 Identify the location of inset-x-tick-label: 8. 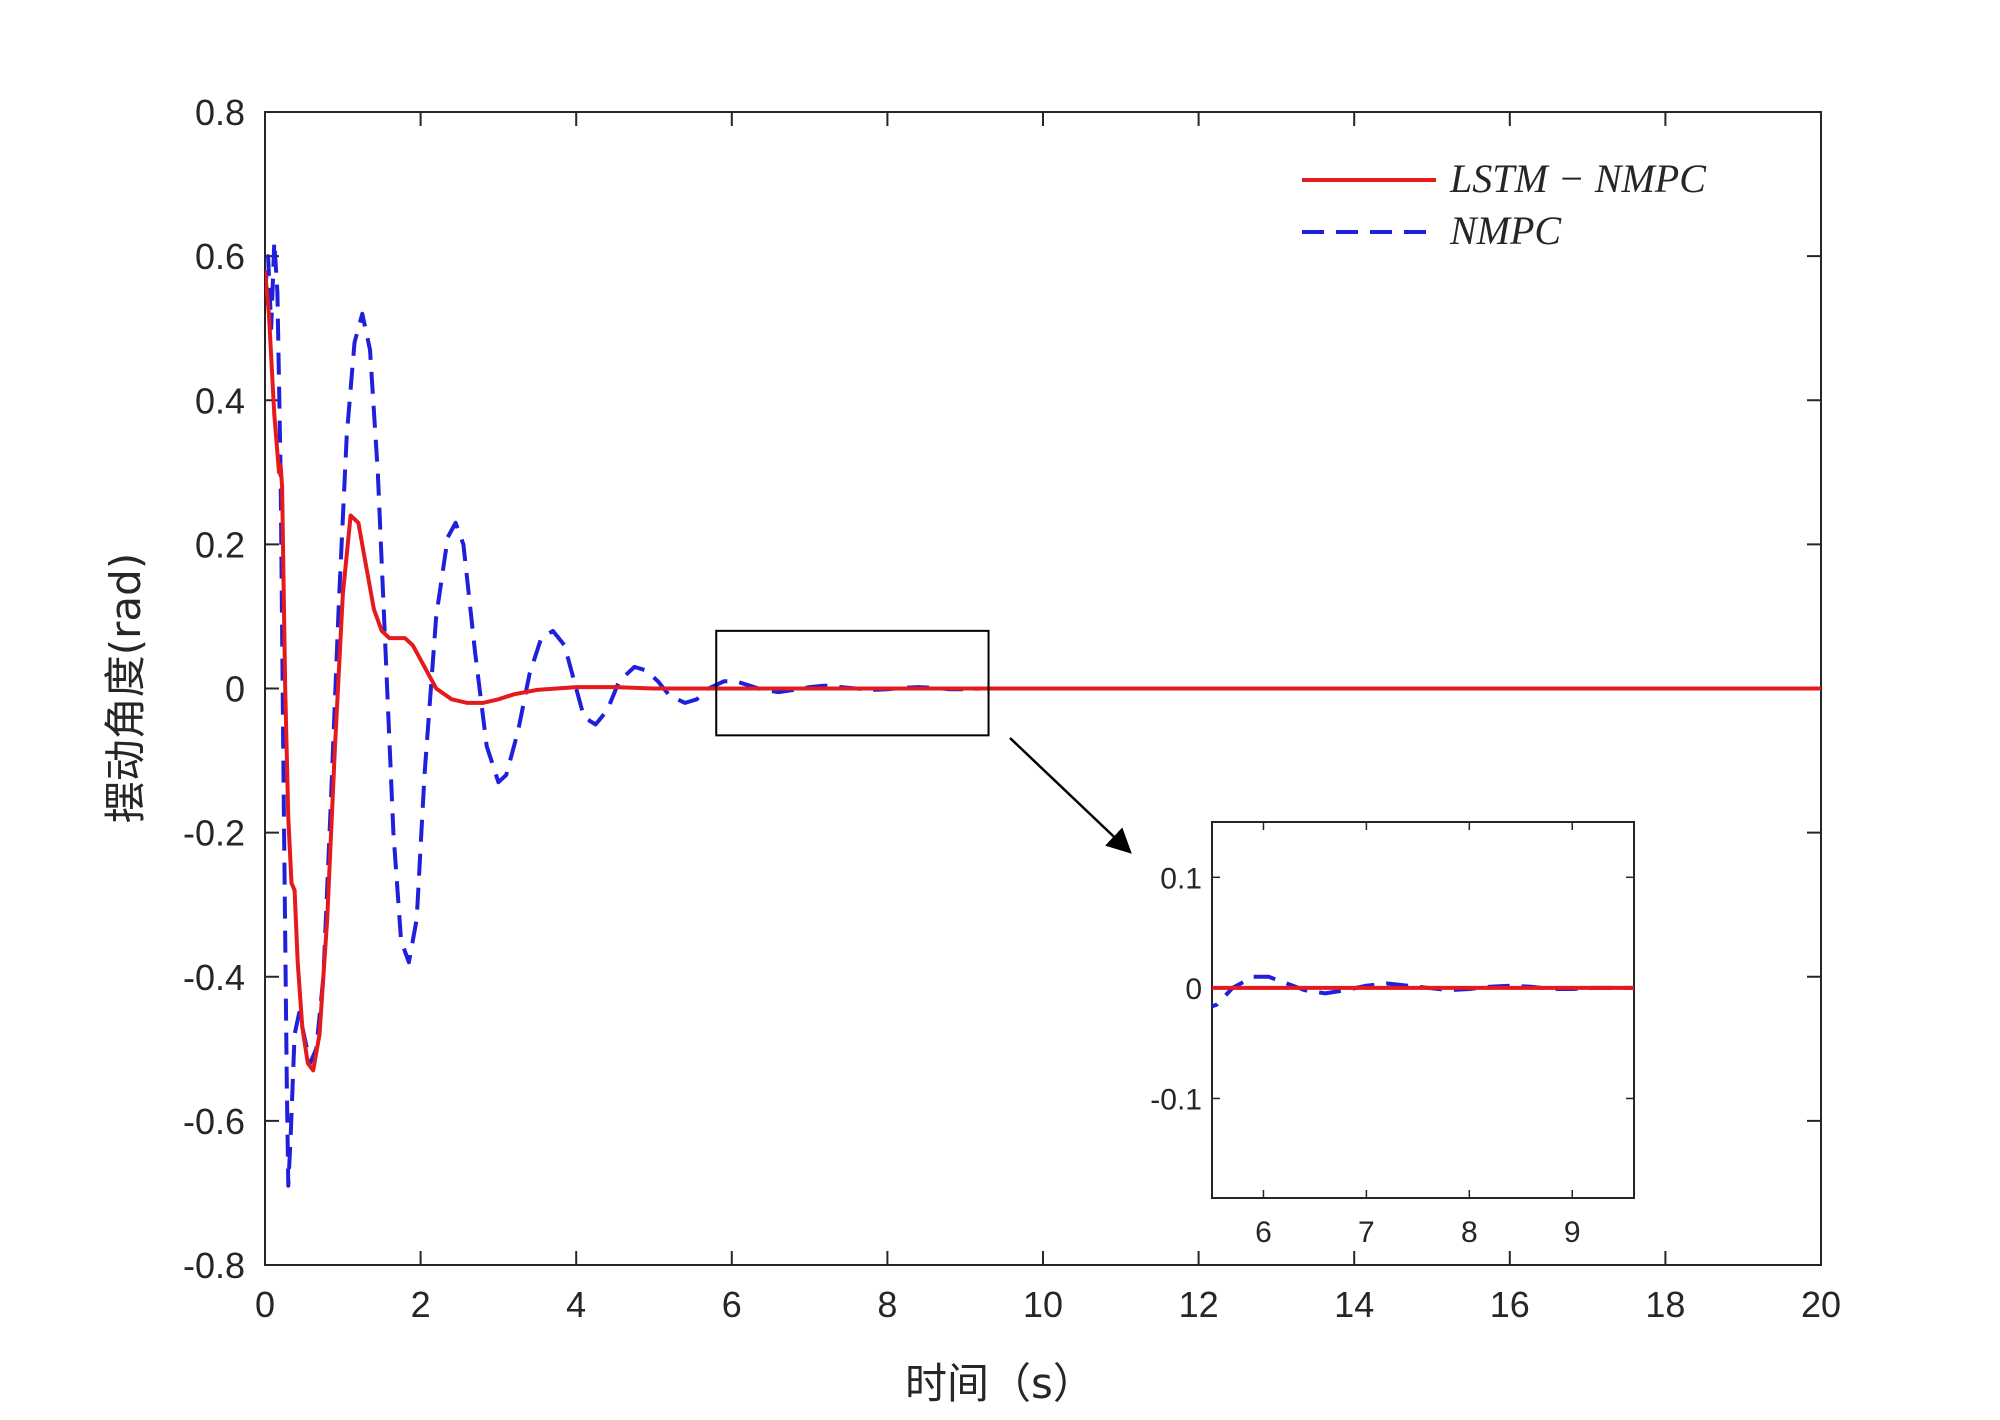
(1469, 1232).